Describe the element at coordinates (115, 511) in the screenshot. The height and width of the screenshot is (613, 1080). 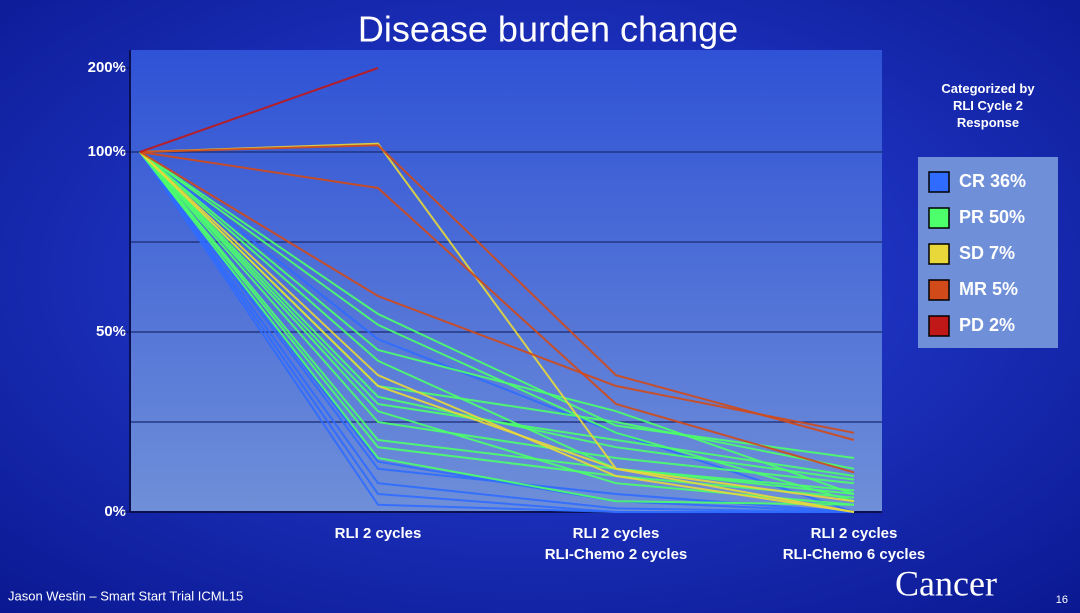
I see `y-tick-label: 0%` at that location.